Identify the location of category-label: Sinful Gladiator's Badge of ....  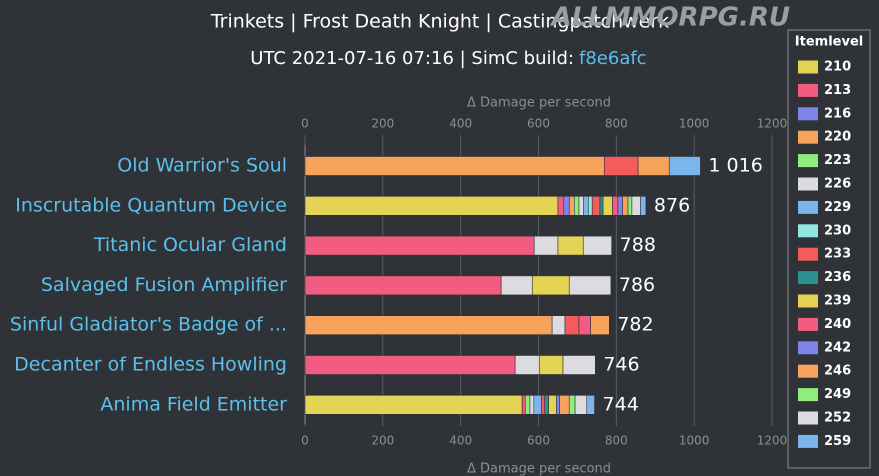
(148, 325).